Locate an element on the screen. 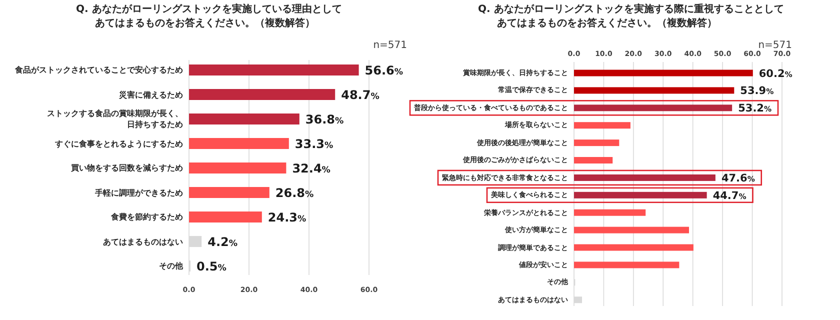 The height and width of the screenshot is (320, 840). text: n=571 is located at coordinates (390, 45).